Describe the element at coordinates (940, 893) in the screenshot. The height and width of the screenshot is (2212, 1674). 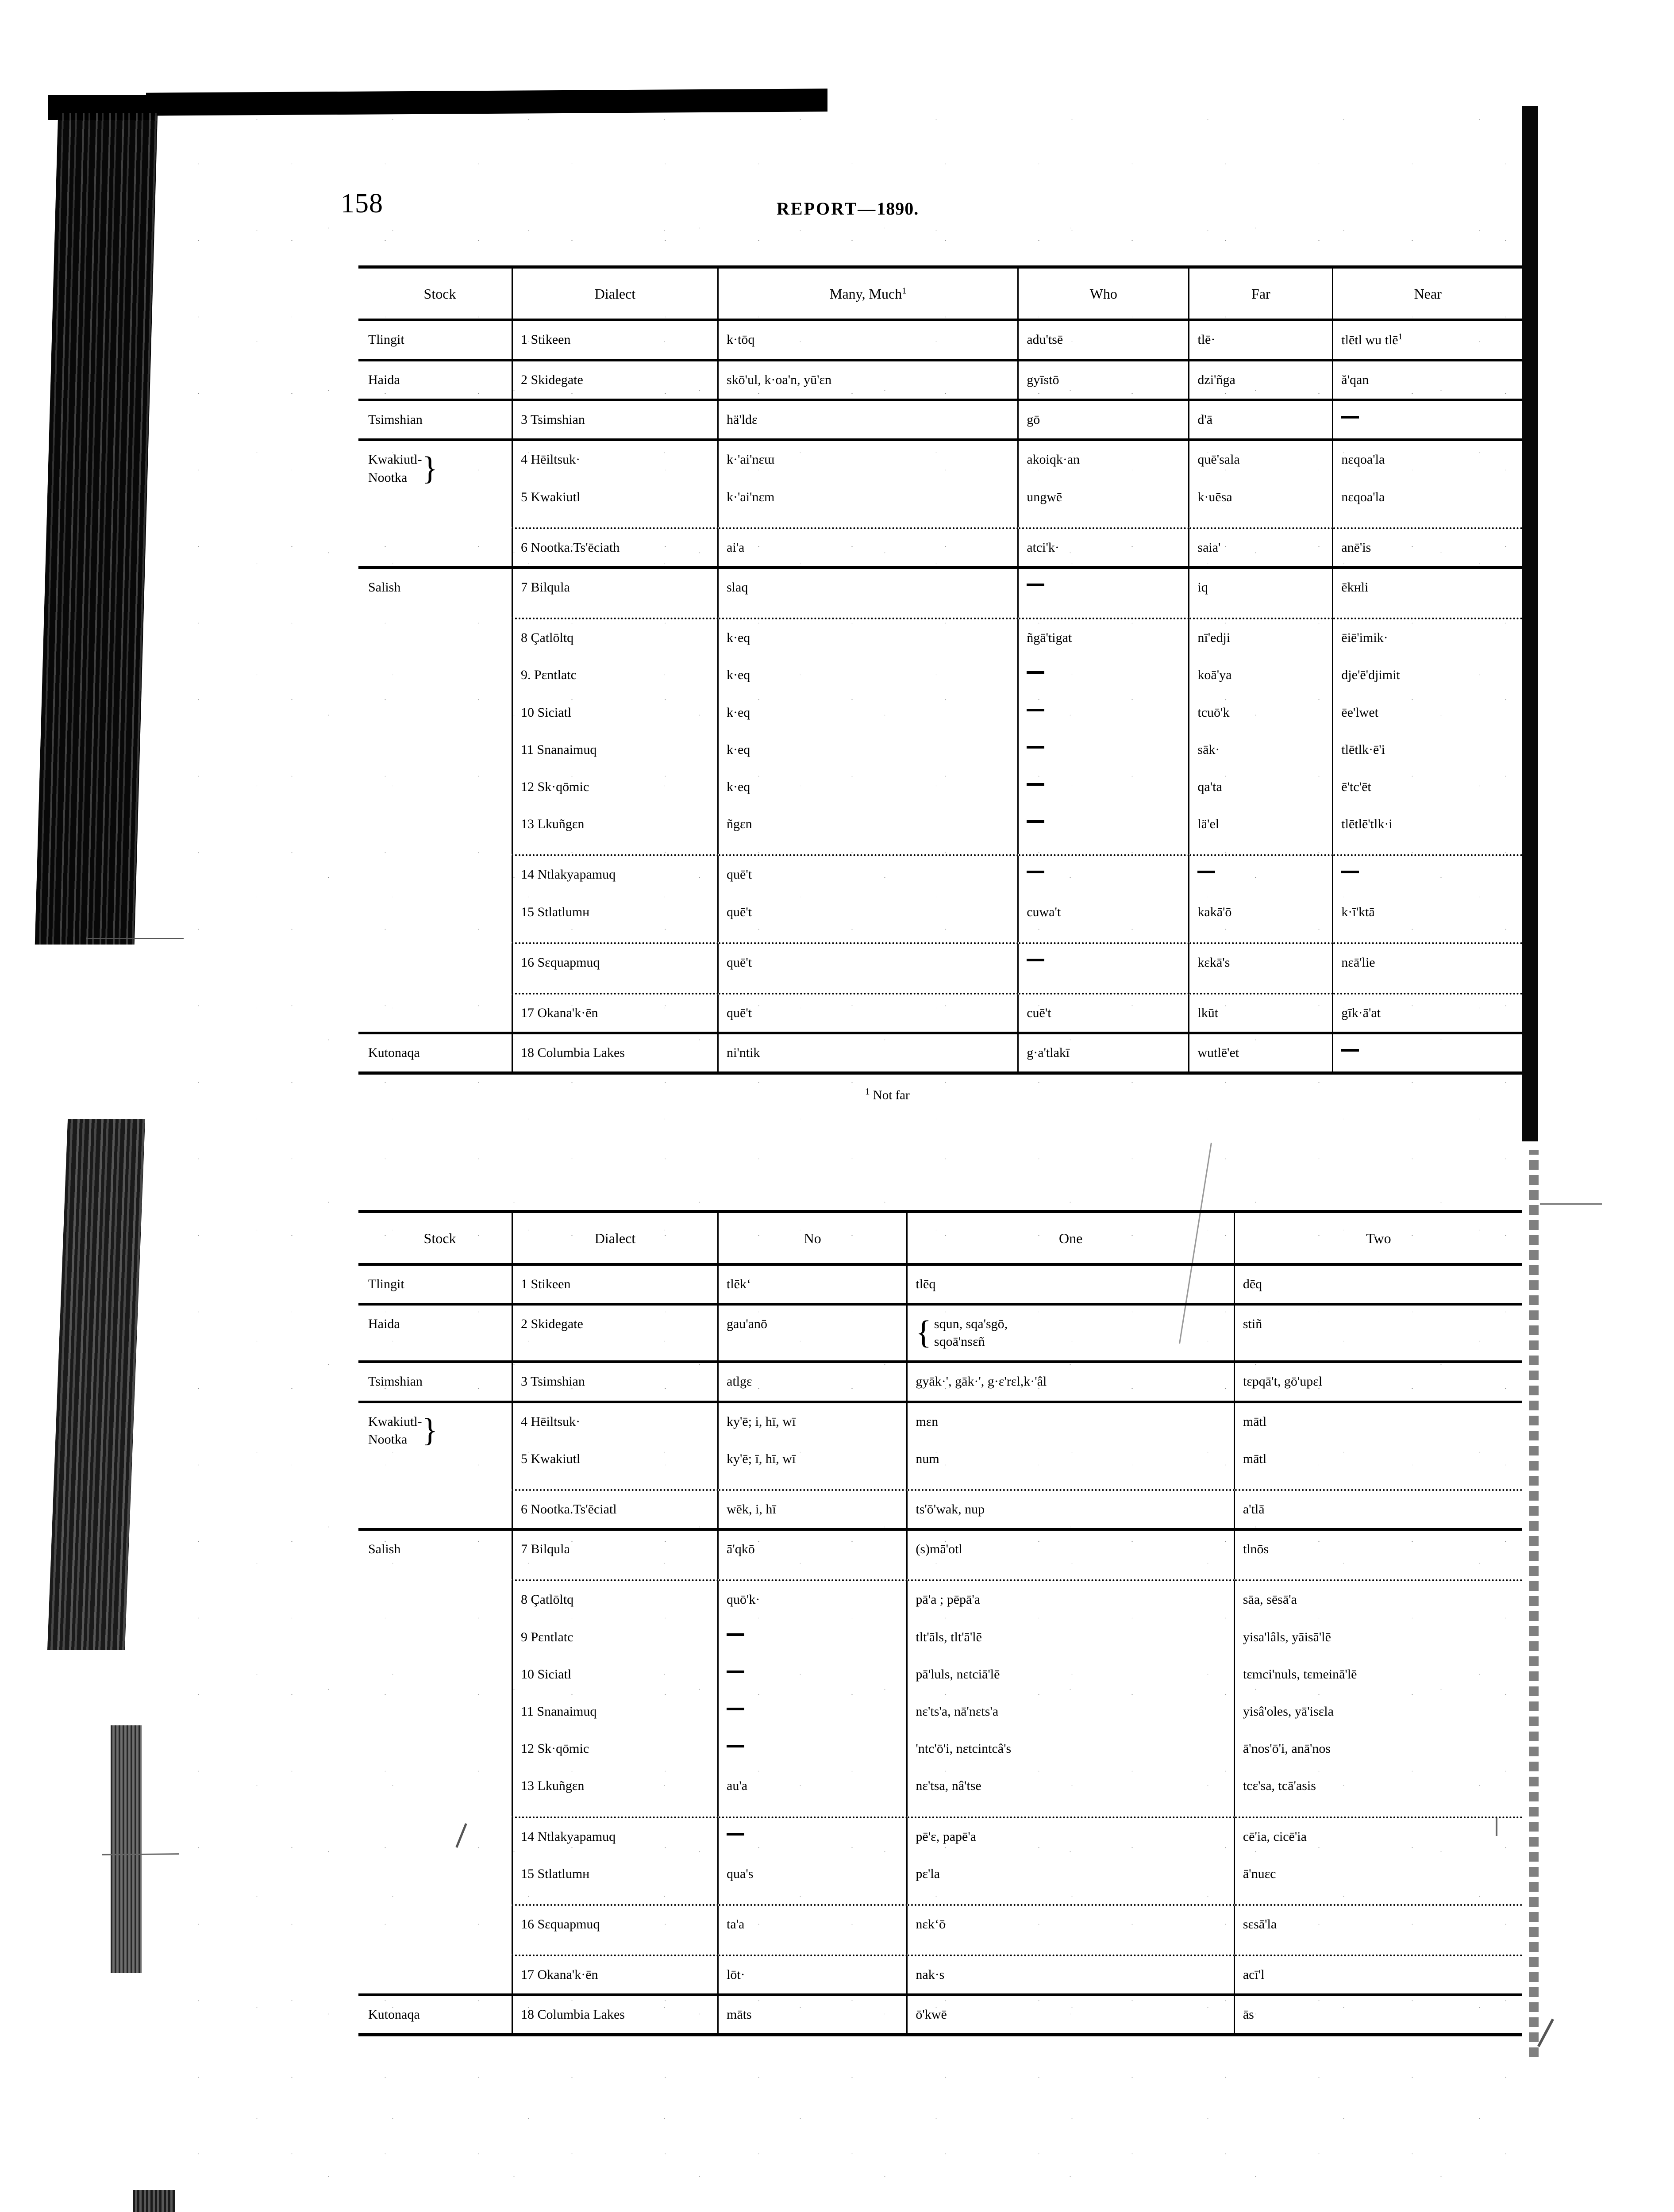
I see `table-row: 14 Ntlakyapamuq quē't` at that location.